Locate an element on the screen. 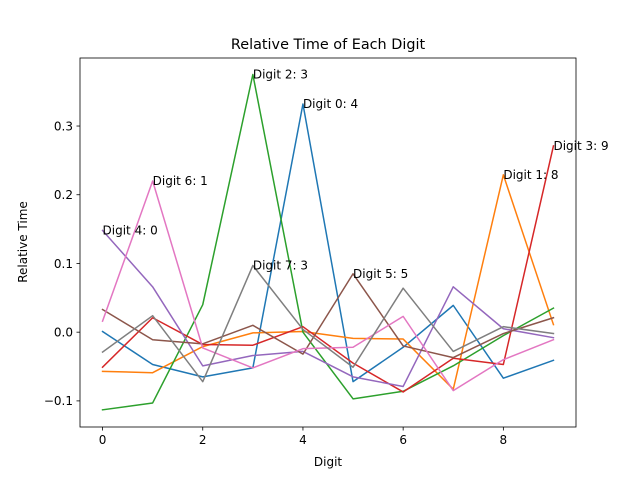 The width and height of the screenshot is (640, 485). x-tick-label: 0 is located at coordinates (103, 440).